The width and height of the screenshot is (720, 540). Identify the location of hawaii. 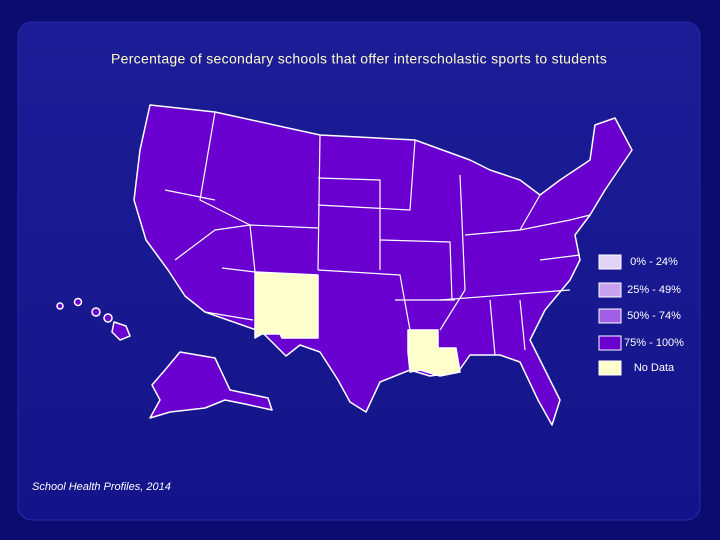
(93, 319).